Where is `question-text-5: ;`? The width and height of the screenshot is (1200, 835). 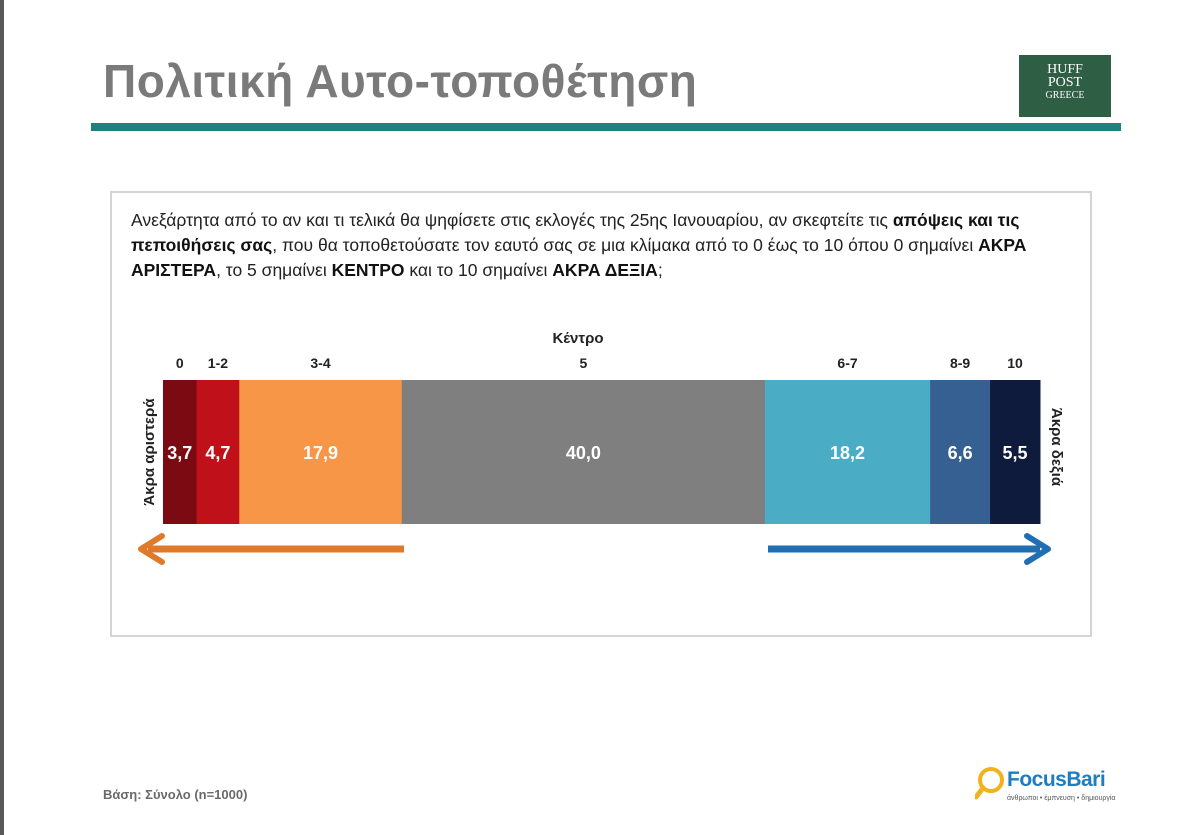
question-text-5: ; is located at coordinates (660, 270).